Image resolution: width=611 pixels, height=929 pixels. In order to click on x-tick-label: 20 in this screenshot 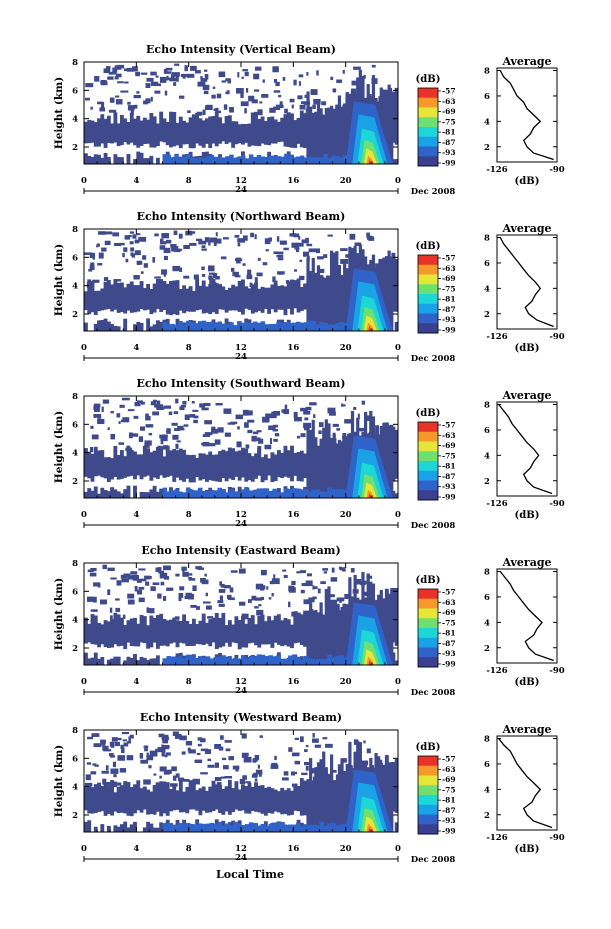, I will do `click(346, 515)`.